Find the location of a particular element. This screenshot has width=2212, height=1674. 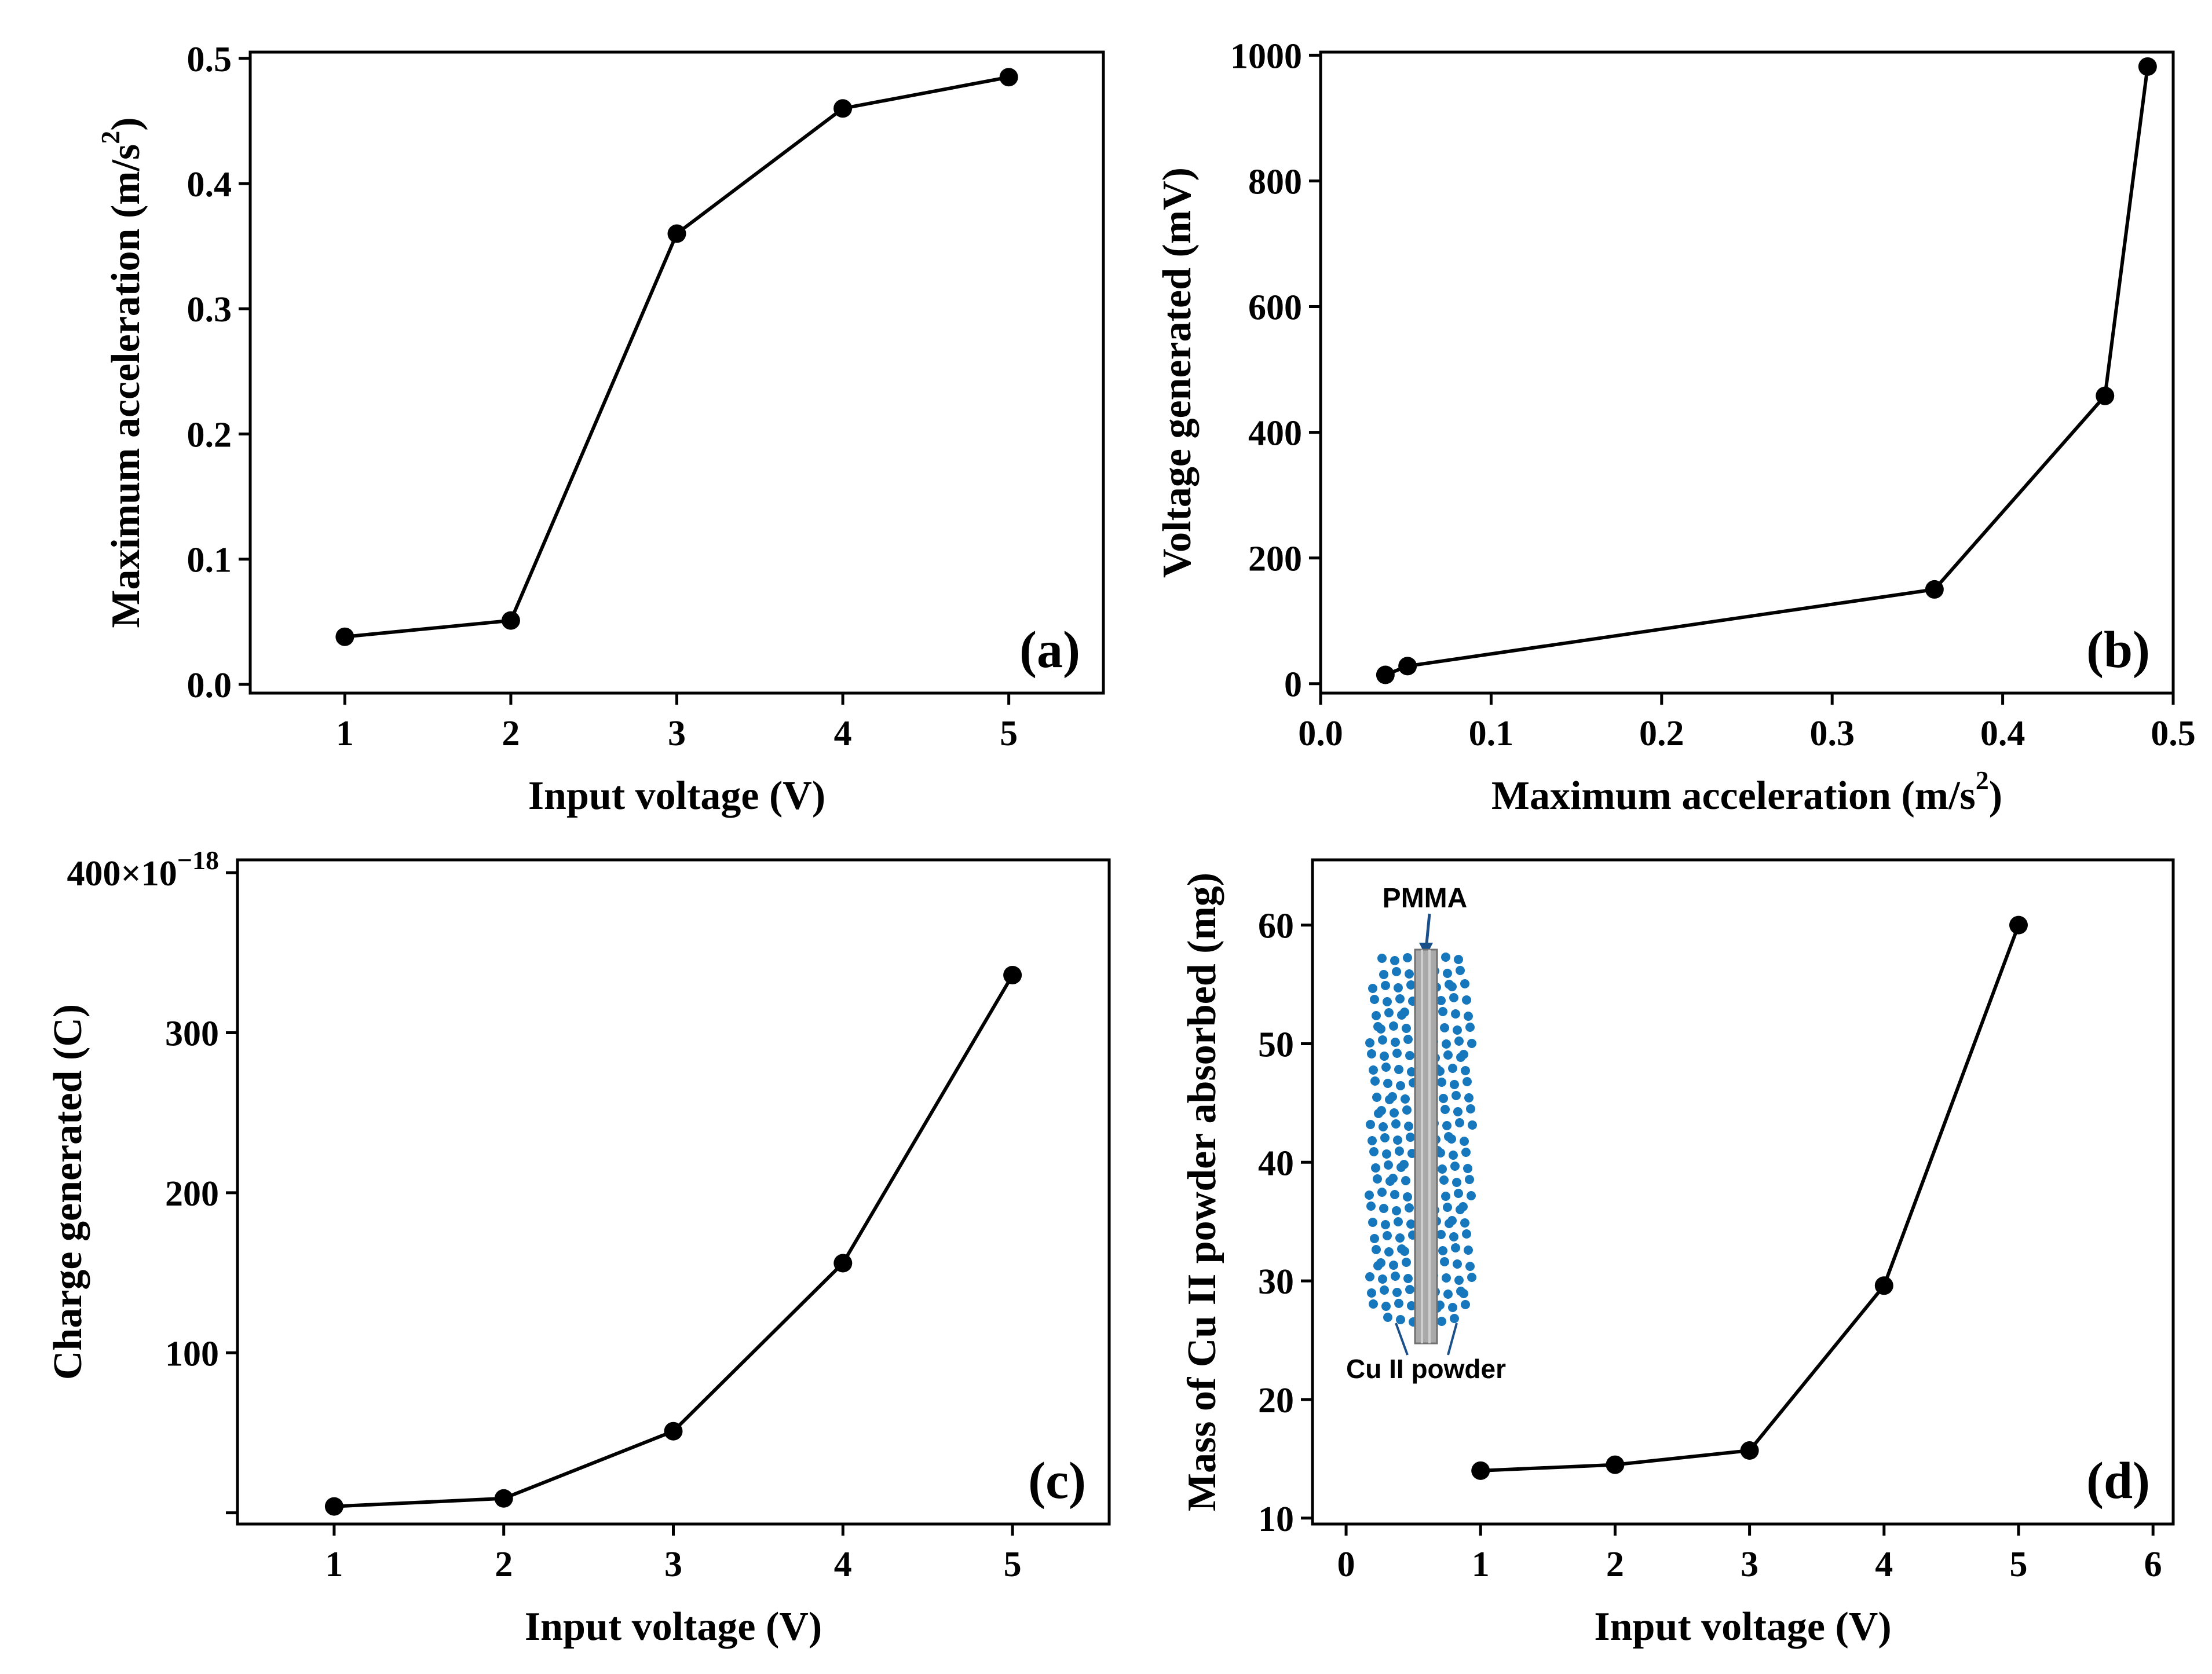

y-tick-label: 40 is located at coordinates (1276, 1163).